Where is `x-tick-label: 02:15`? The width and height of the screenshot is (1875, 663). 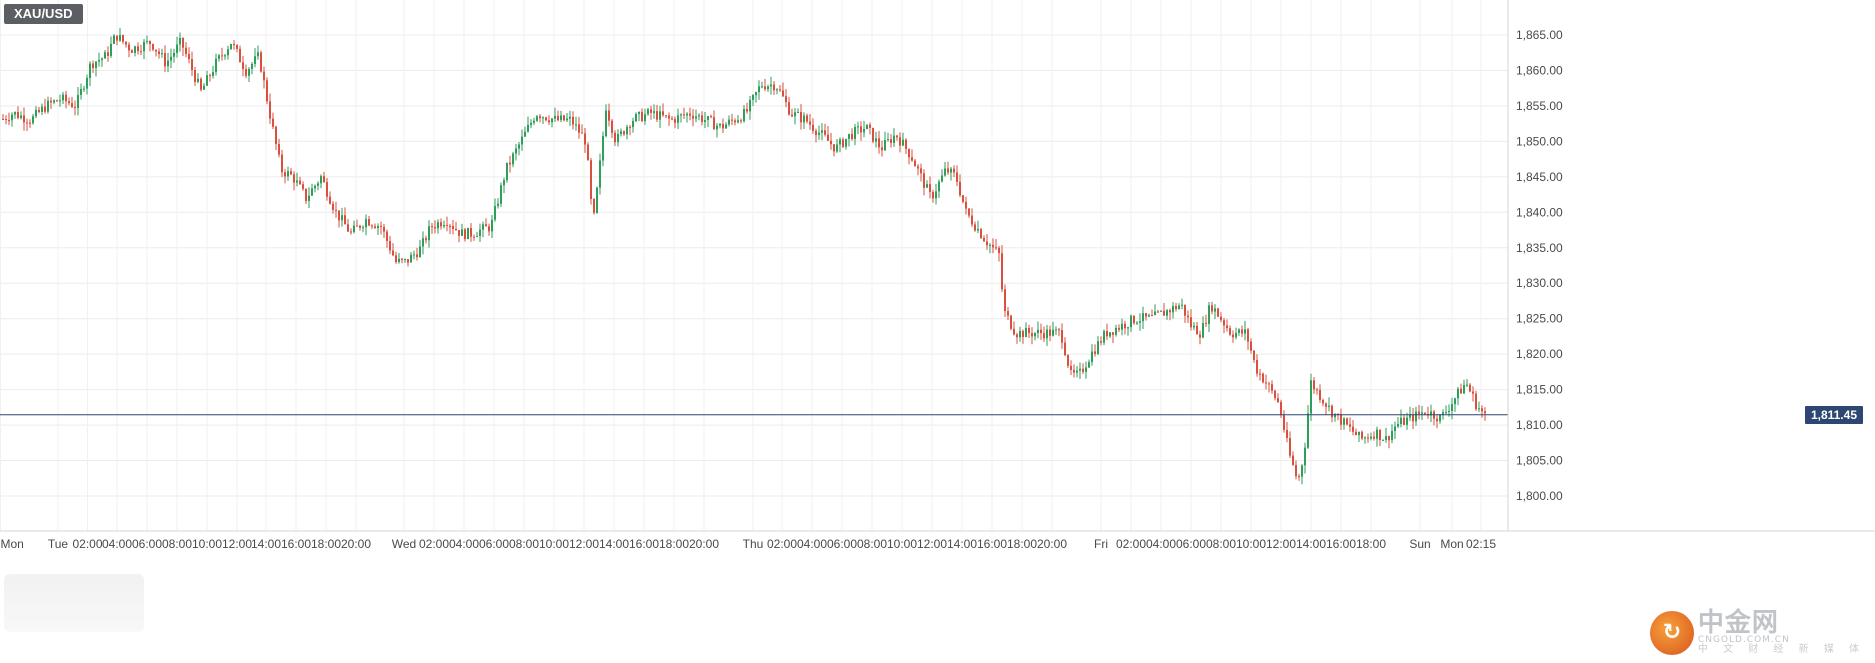
x-tick-label: 02:15 is located at coordinates (1481, 544).